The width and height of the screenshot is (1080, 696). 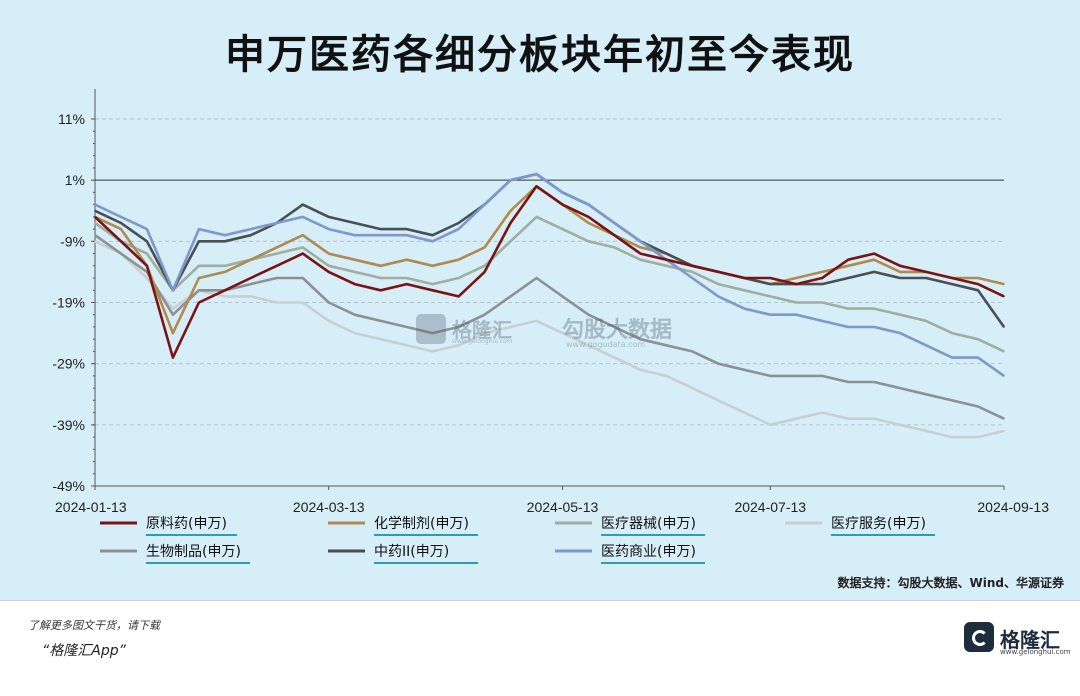 What do you see at coordinates (482, 330) in the screenshot?
I see `watermark-name: 格隆汇` at bounding box center [482, 330].